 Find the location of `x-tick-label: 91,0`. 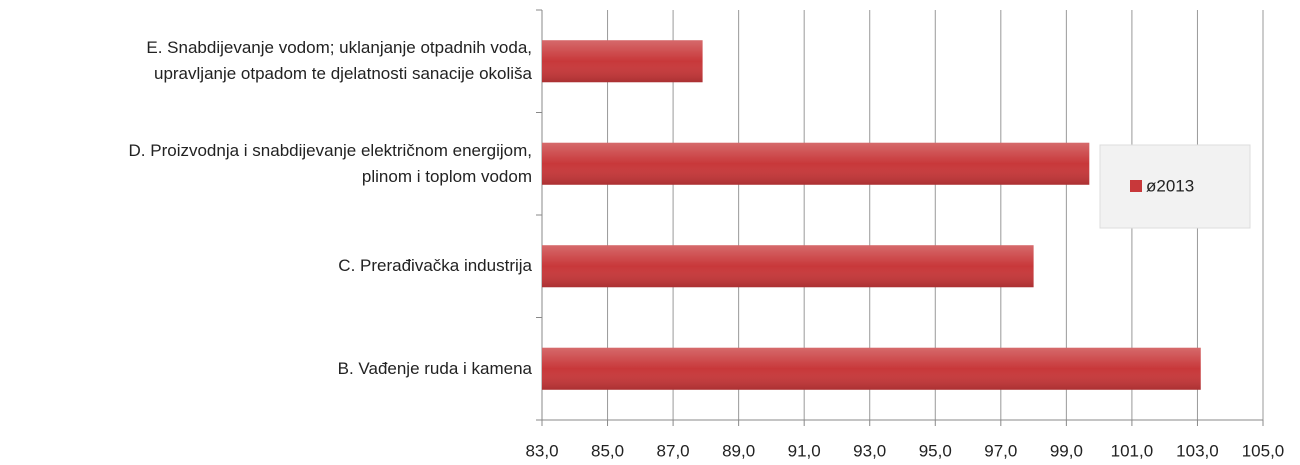

x-tick-label: 91,0 is located at coordinates (804, 450).